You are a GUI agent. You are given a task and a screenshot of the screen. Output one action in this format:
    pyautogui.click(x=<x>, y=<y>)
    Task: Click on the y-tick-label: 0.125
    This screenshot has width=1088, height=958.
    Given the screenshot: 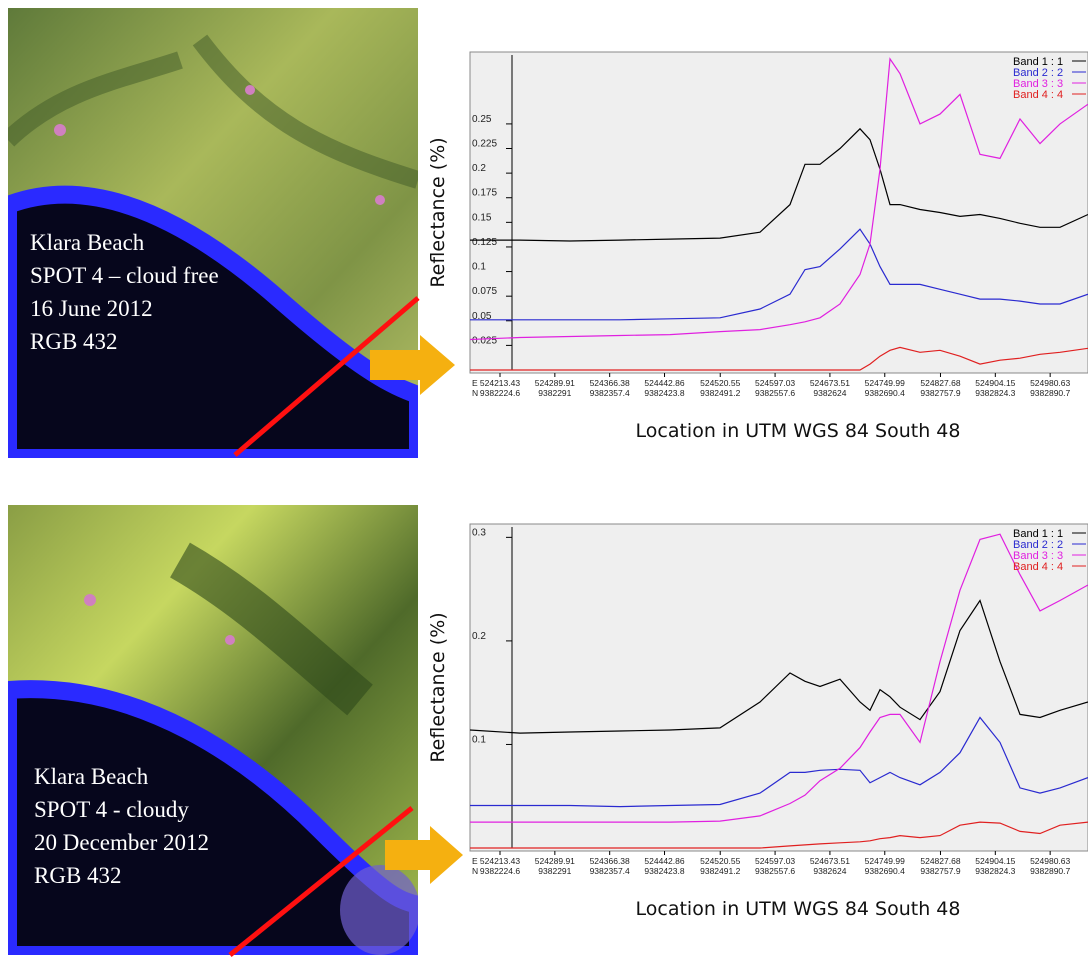 What is the action you would take?
    pyautogui.click(x=484, y=242)
    